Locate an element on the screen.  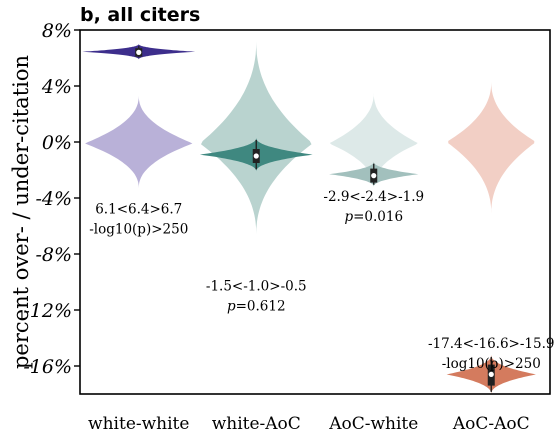
p-value-annotation: p=0.612 is located at coordinates (256, 306).